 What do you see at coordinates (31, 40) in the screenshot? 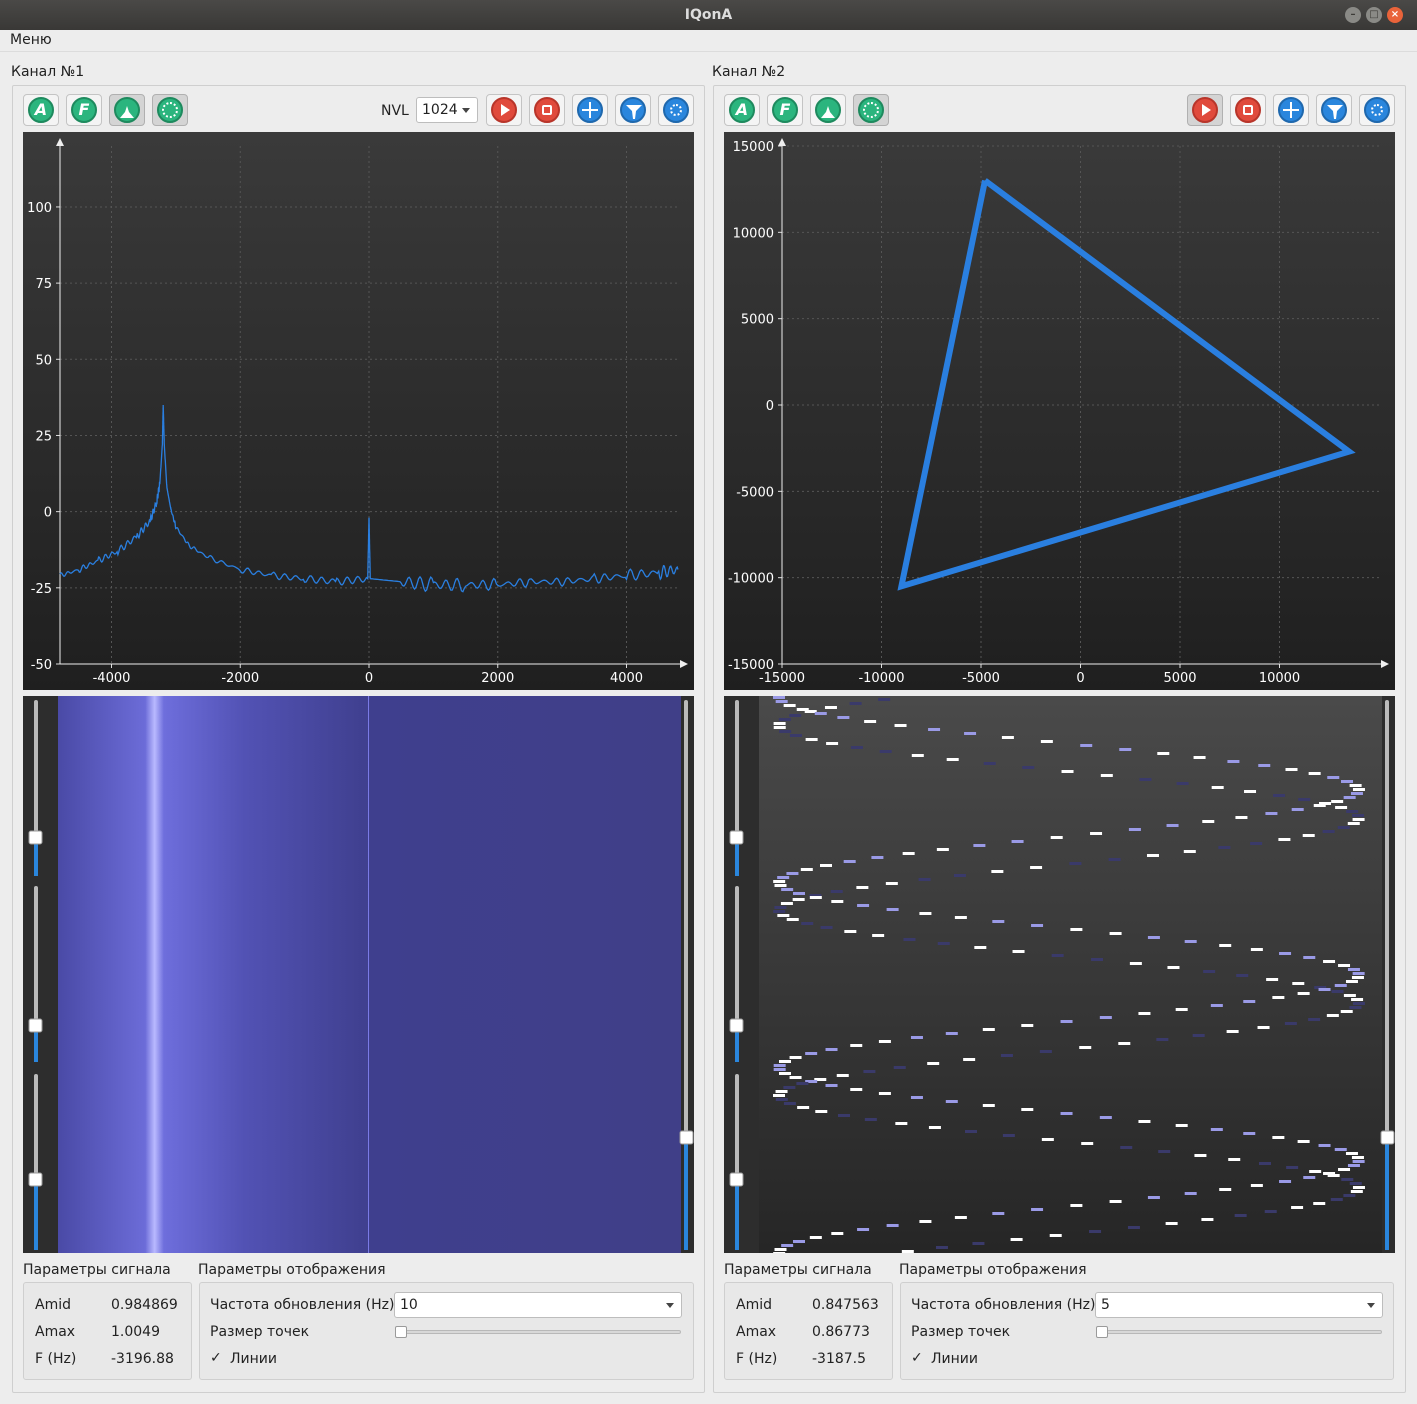
I see `menu-main: Меню` at bounding box center [31, 40].